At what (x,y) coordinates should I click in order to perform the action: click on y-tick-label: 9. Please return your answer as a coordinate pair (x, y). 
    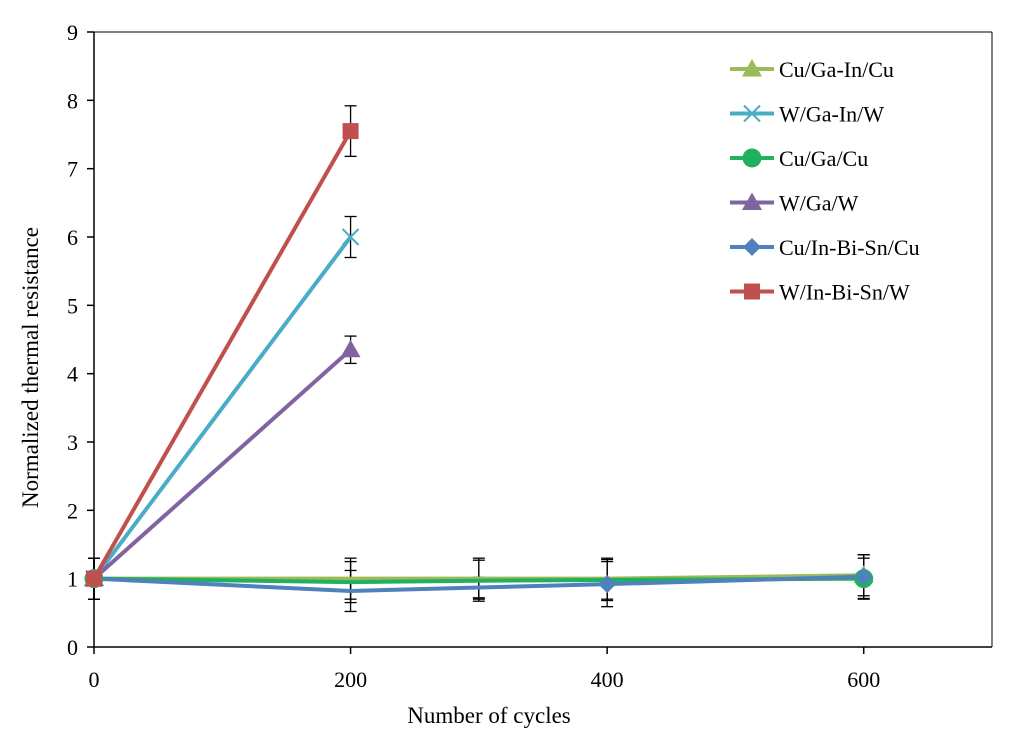
    Looking at the image, I should click on (72, 32).